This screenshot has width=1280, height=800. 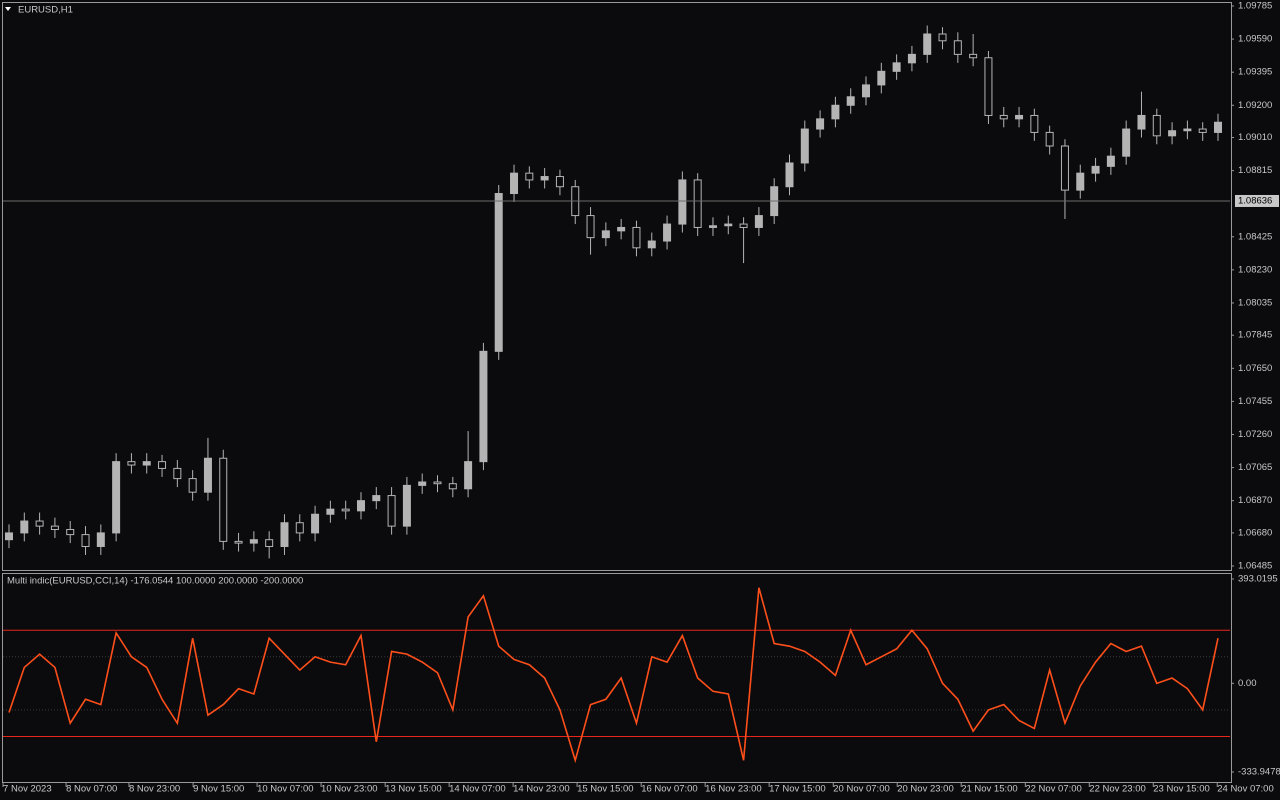 What do you see at coordinates (1255, 434) in the screenshot?
I see `y-tick-label: 1.07260` at bounding box center [1255, 434].